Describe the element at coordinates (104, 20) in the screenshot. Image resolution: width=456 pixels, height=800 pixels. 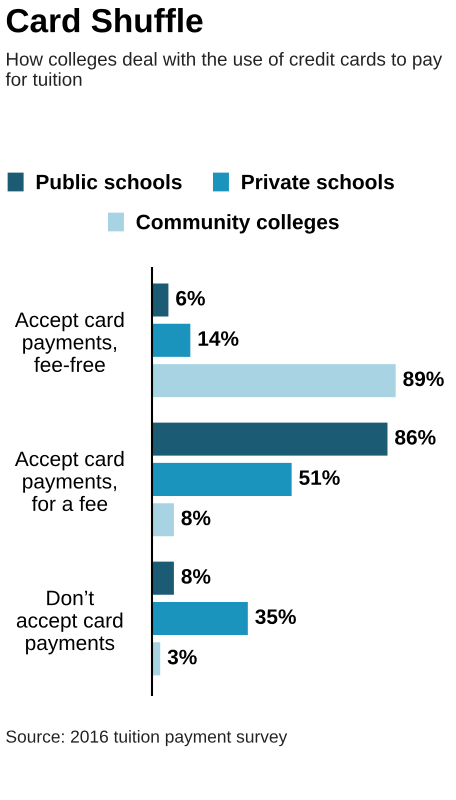
I see `chart-title: Card Shuffle` at that location.